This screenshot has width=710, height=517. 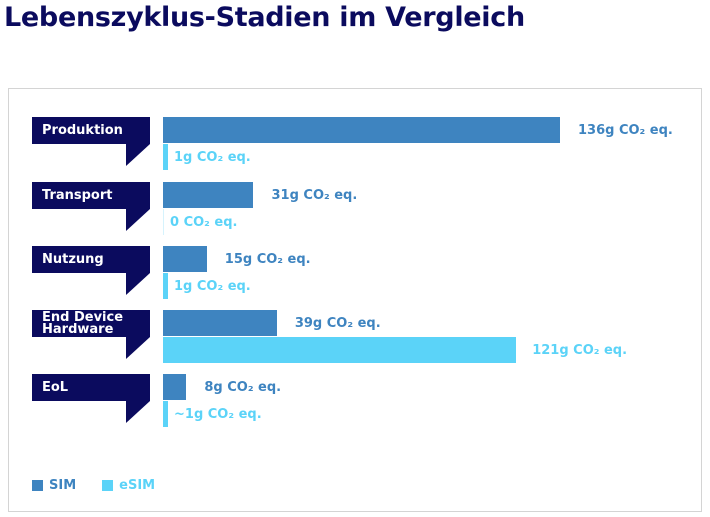 I want to click on bar-esim-produktion, so click(x=165, y=157).